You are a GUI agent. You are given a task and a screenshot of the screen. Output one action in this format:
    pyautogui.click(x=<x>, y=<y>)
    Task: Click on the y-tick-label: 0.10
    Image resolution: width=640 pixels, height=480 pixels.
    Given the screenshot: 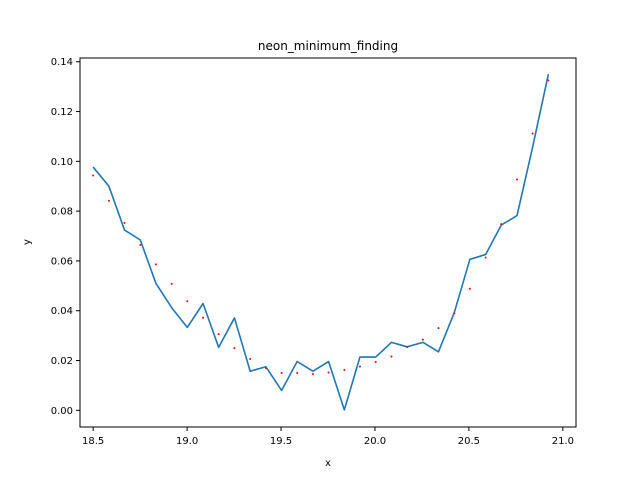 What is the action you would take?
    pyautogui.click(x=62, y=162)
    